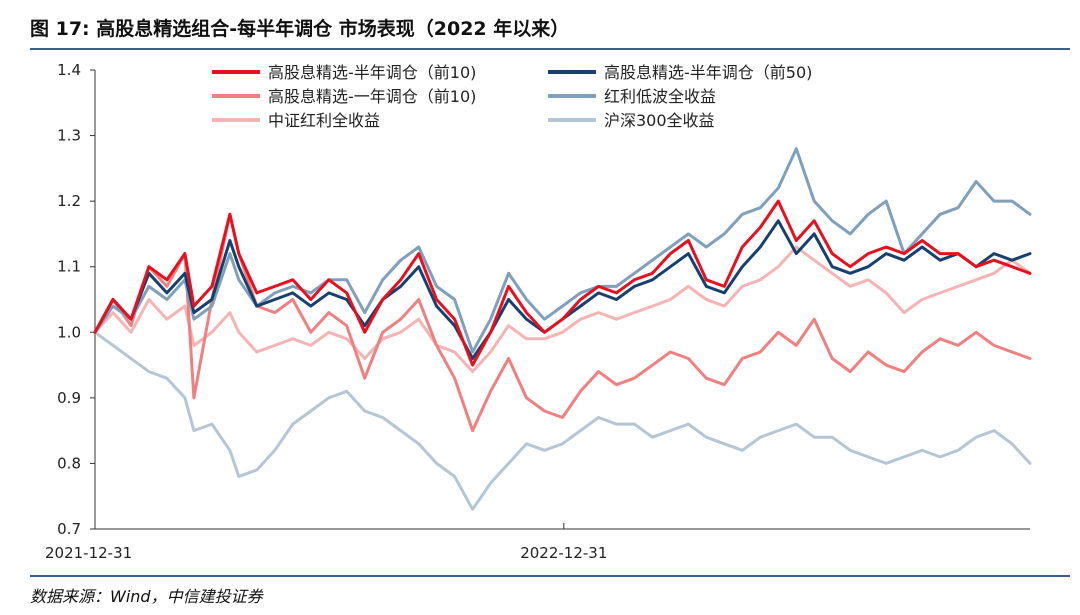 This screenshot has width=1080, height=615. Describe the element at coordinates (146, 596) in the screenshot. I see `source-note: 数据来源：Wind，中信建投证券` at that location.